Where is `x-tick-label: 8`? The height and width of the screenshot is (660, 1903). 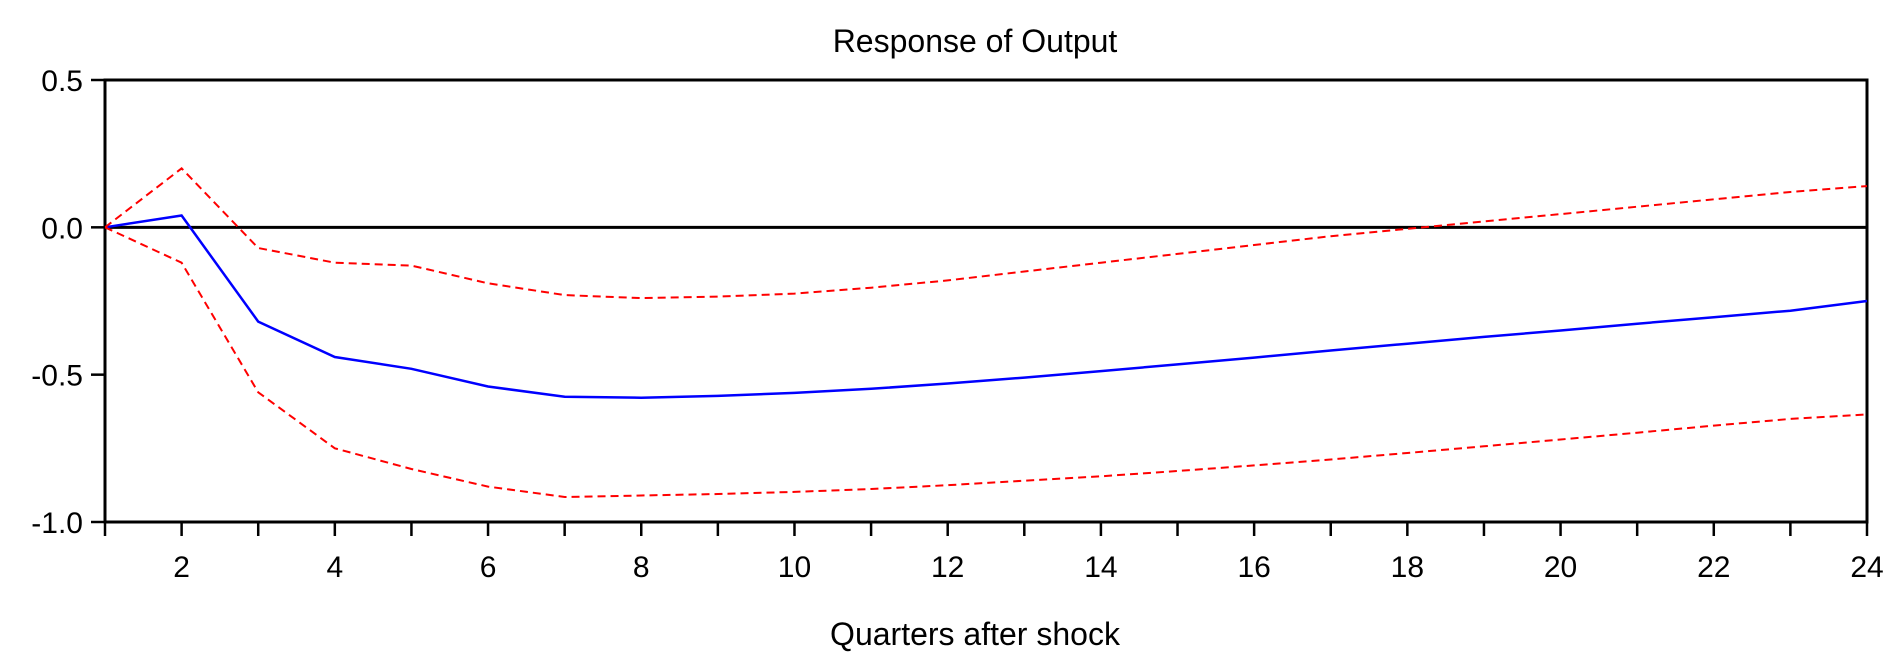 x-tick-label: 8 is located at coordinates (641, 567).